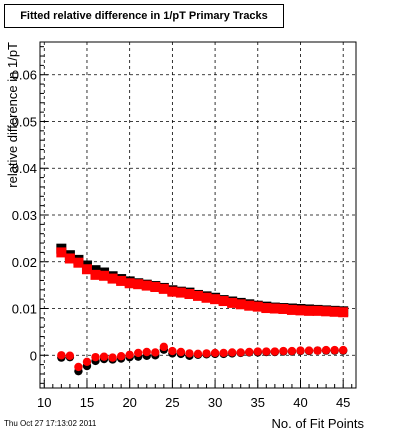  I want to click on y-tick-label: 0.05, so click(24, 121).